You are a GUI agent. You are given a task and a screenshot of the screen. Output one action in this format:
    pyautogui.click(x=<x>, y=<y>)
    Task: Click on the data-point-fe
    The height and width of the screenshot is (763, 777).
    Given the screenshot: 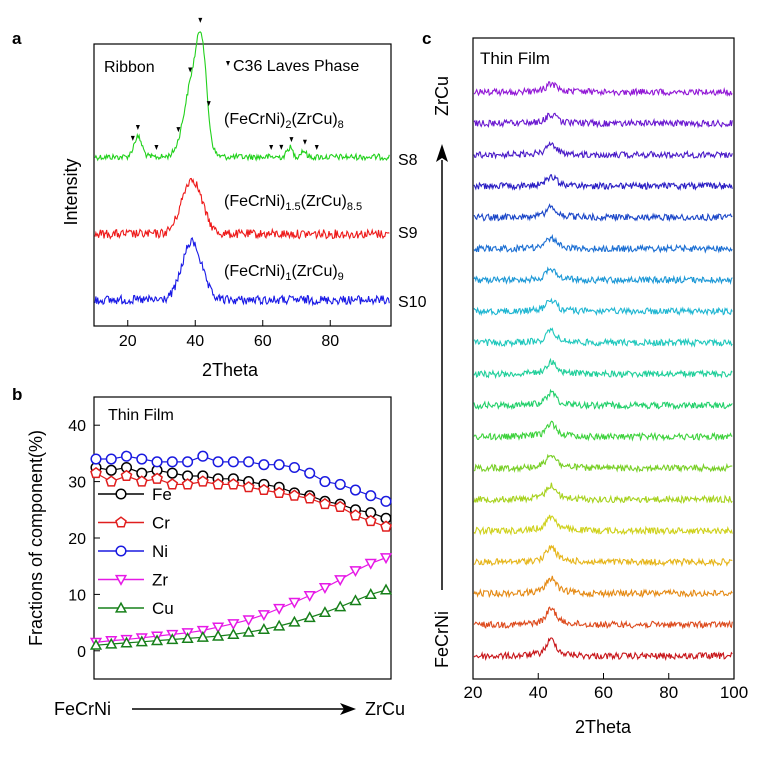 What is the action you would take?
    pyautogui.click(x=172, y=473)
    